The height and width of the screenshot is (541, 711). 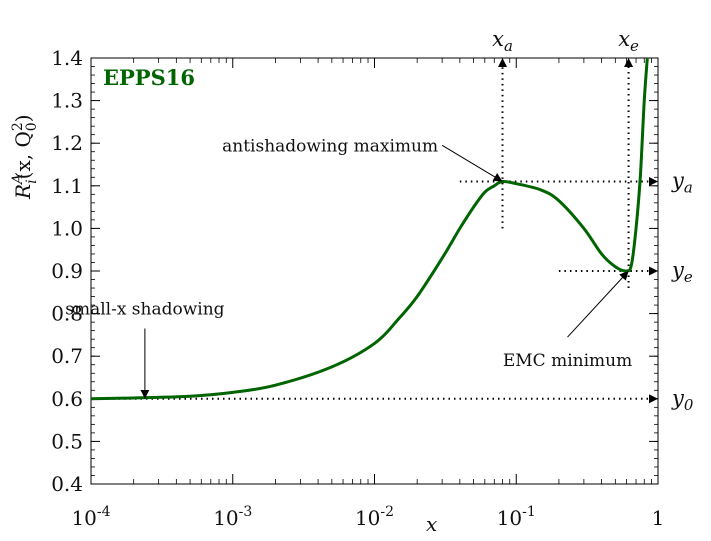 What do you see at coordinates (682, 400) in the screenshot?
I see `marker-label-y0: y0` at bounding box center [682, 400].